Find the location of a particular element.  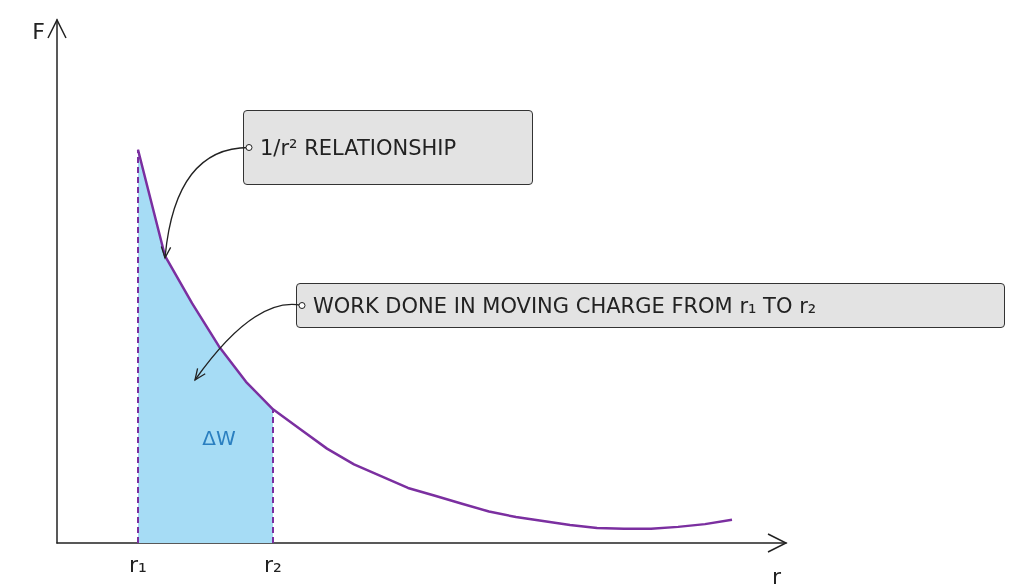

x-tick-label: r₂ is located at coordinates (273, 564).